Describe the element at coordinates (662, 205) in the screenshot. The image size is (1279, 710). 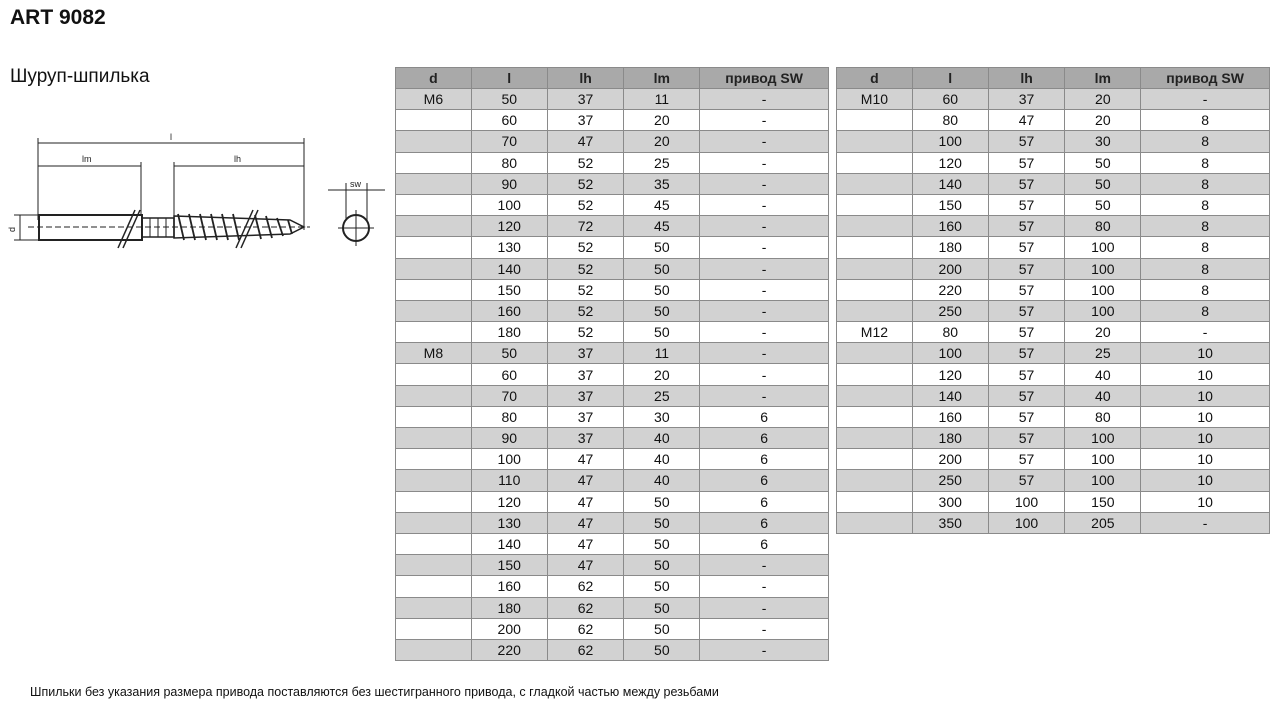
I see `cell-lm: 45` at that location.